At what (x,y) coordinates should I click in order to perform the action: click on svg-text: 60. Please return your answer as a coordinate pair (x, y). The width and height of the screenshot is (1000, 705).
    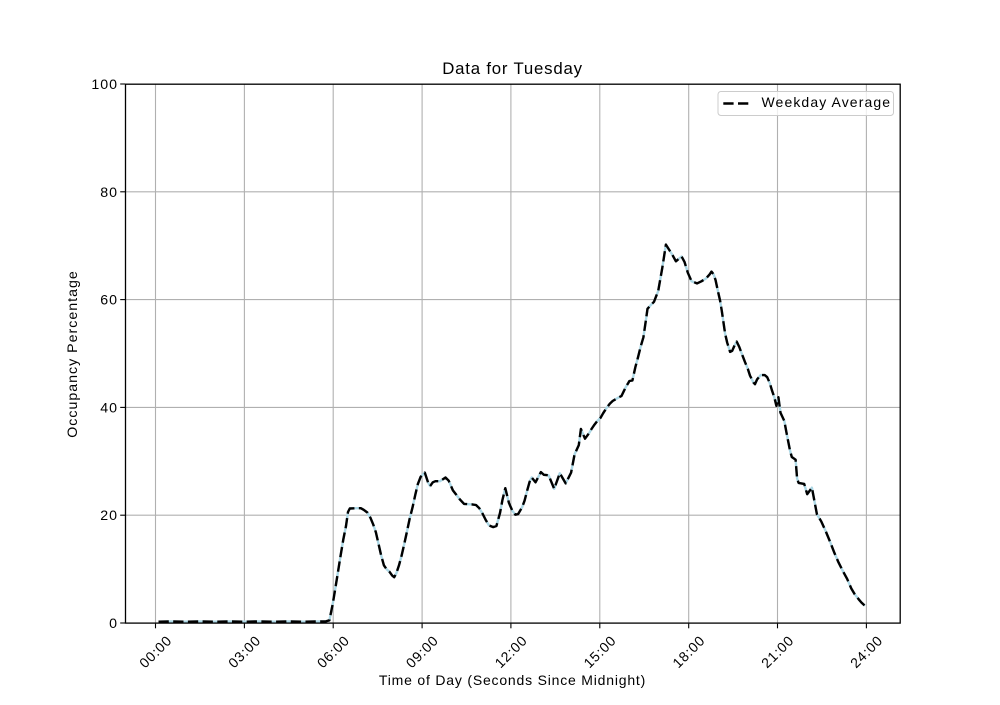
    Looking at the image, I should click on (109, 301).